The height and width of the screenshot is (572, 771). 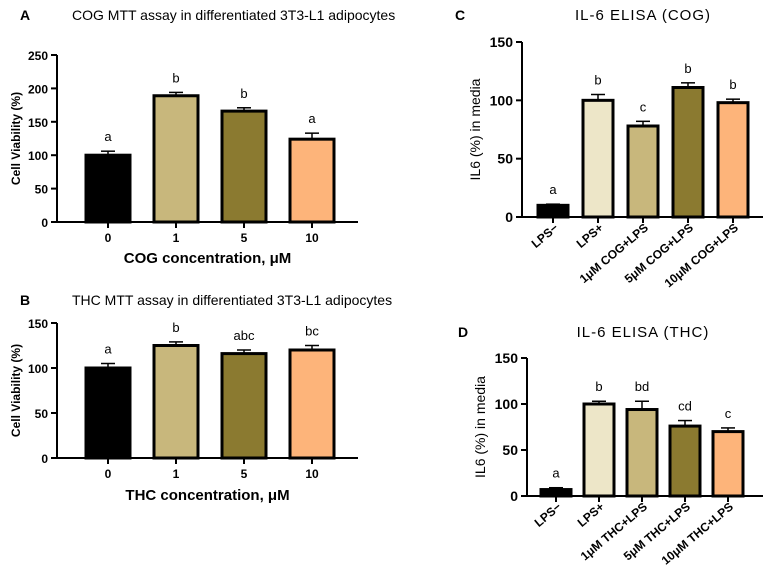 What do you see at coordinates (208, 258) in the screenshot?
I see `x-axis-label: COG concentration, μM` at bounding box center [208, 258].